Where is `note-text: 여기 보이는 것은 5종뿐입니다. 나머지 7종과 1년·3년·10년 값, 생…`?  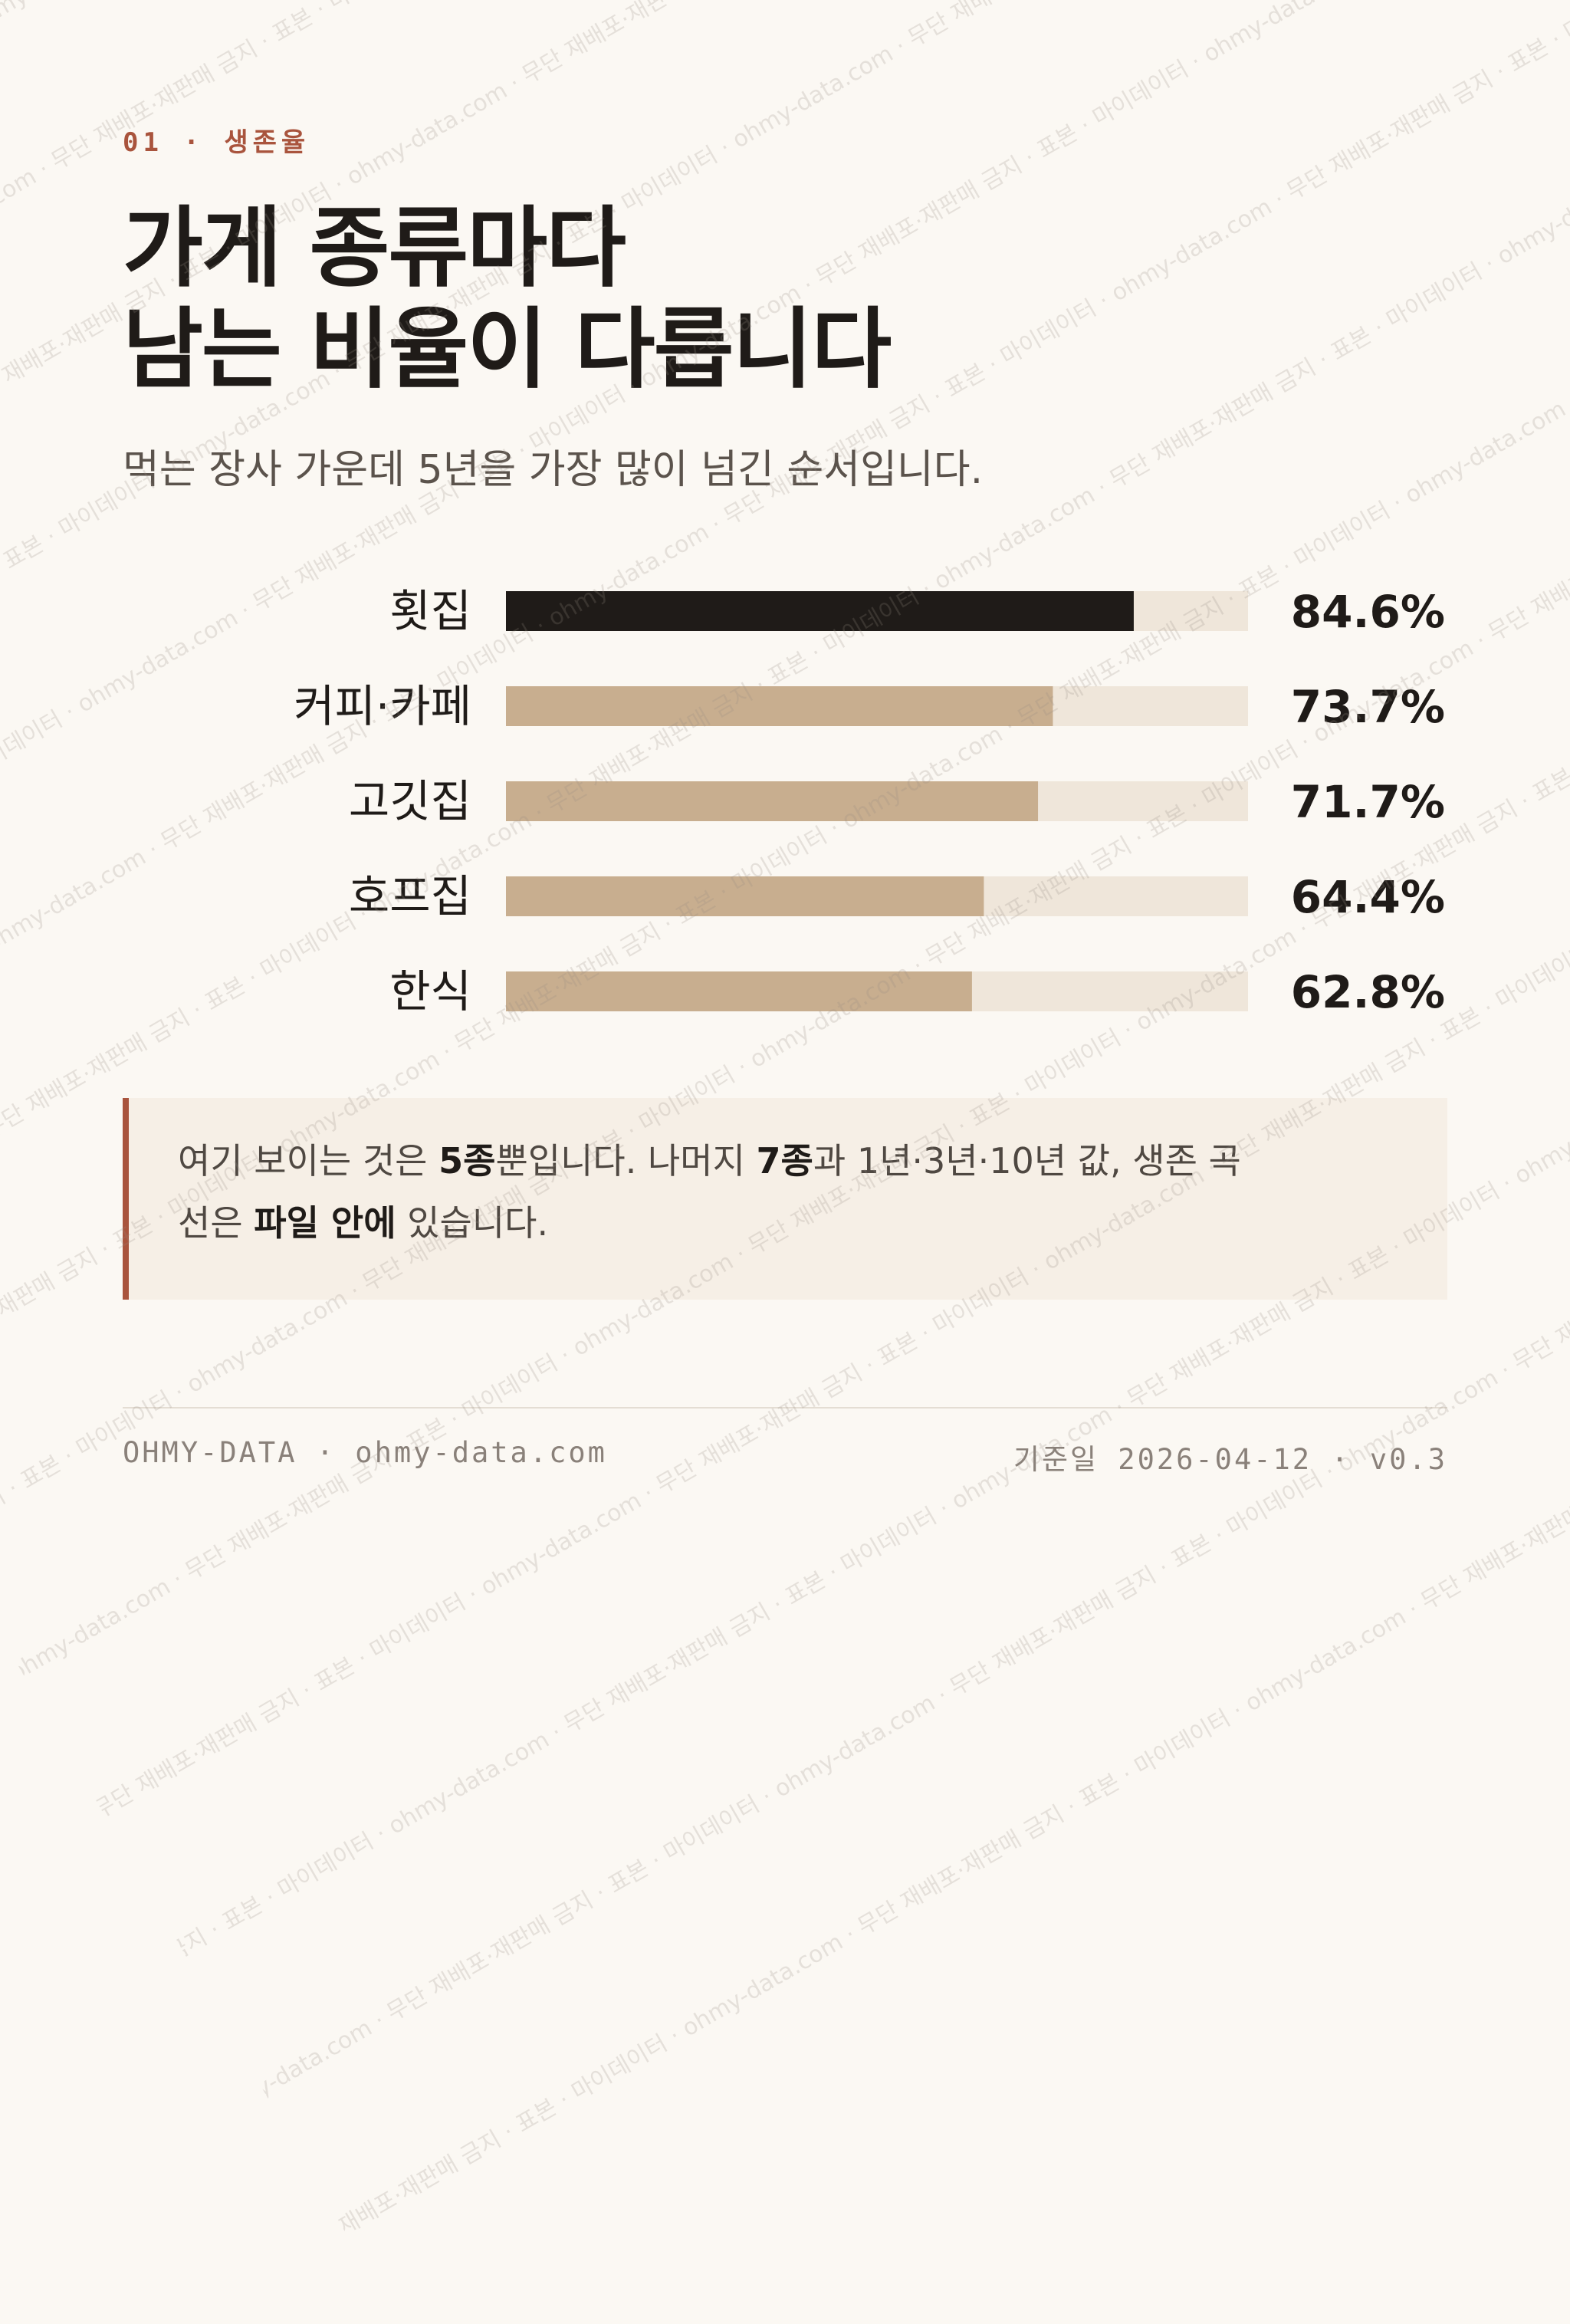 note-text: 여기 보이는 것은 5종뿐입니다. 나머지 7종과 1년·3년·10년 값, 생… is located at coordinates (789, 1192).